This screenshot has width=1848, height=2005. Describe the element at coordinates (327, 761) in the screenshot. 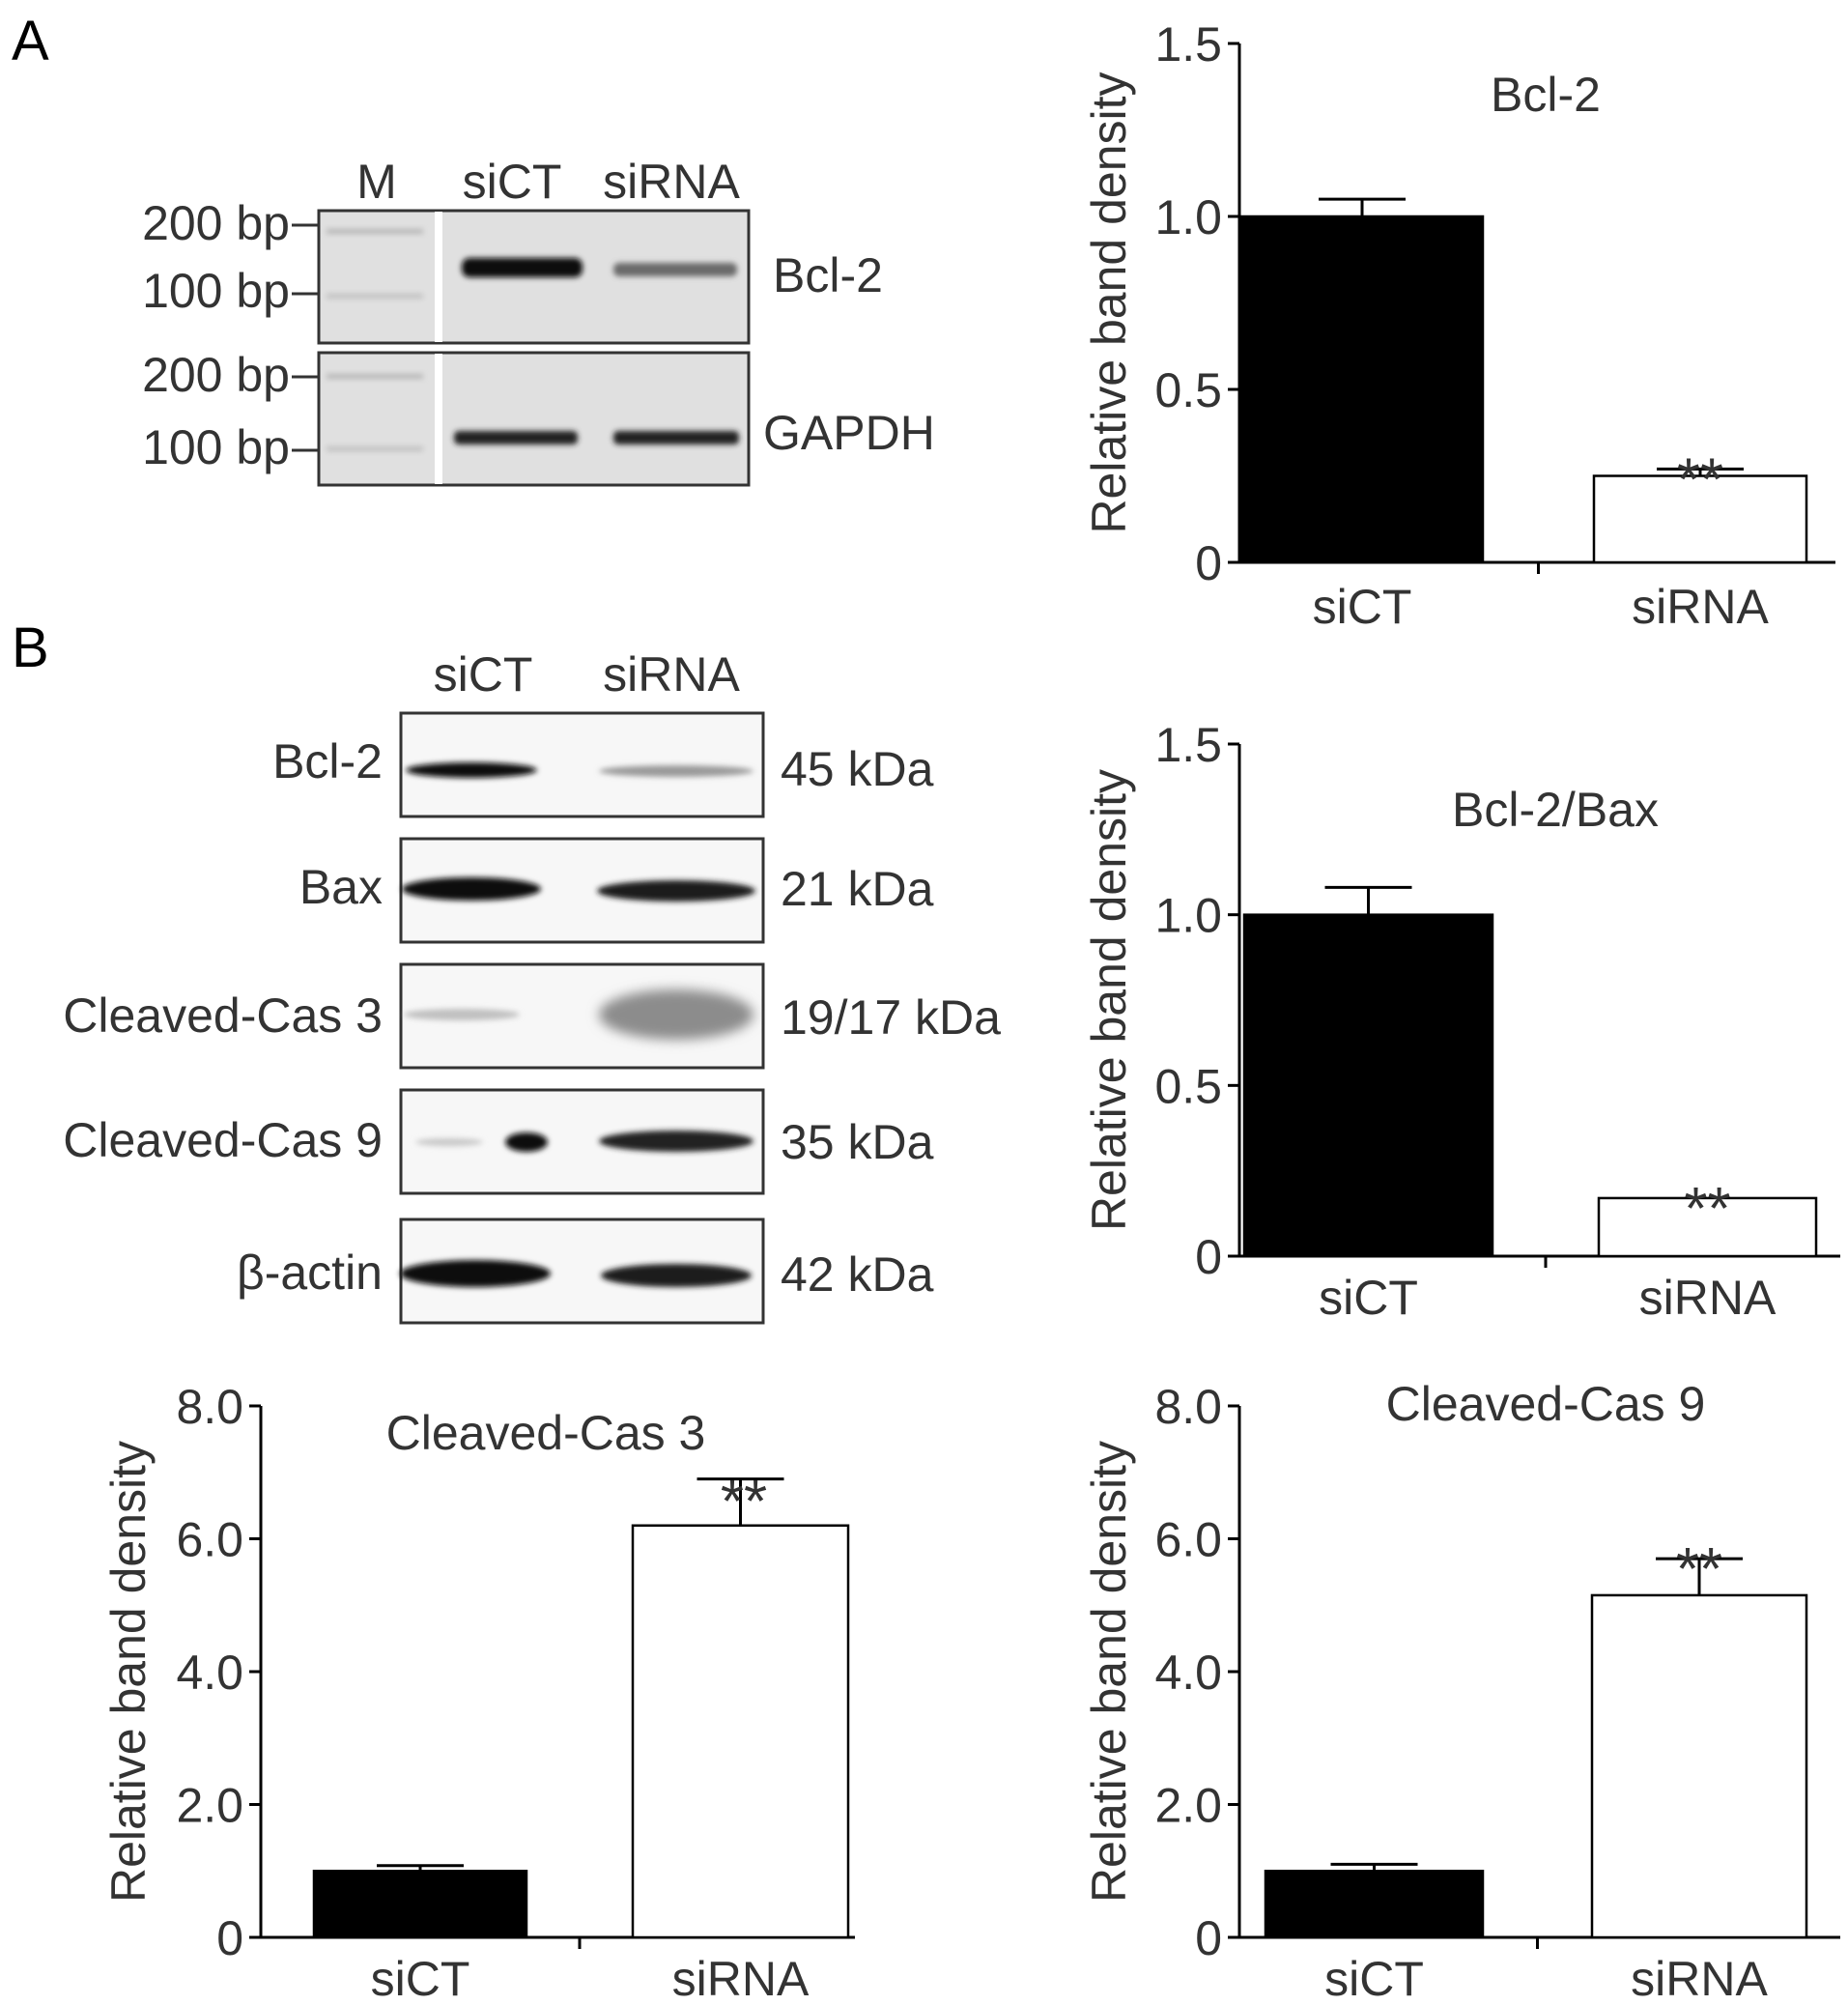

I see `blot-protein-label-bcl2: Bcl-2` at that location.